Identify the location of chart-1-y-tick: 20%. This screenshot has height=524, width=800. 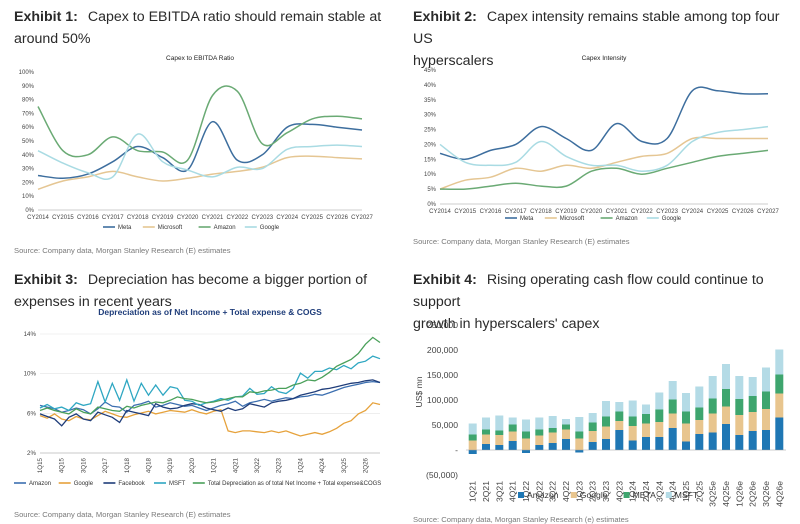
(28, 183).